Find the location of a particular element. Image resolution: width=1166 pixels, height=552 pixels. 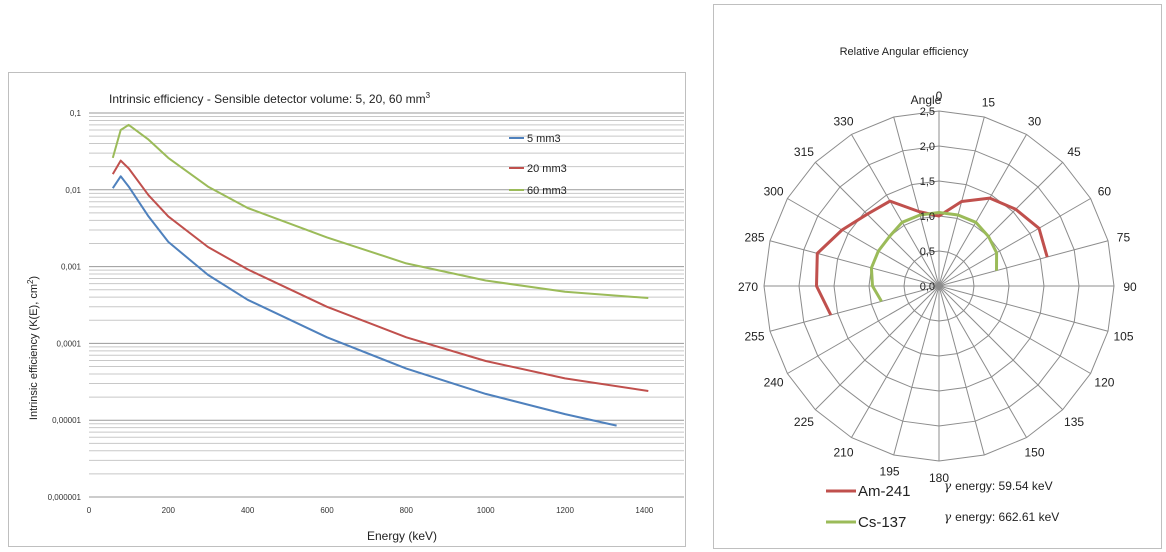

angle-tick-label: 0 is located at coordinates (939, 96).